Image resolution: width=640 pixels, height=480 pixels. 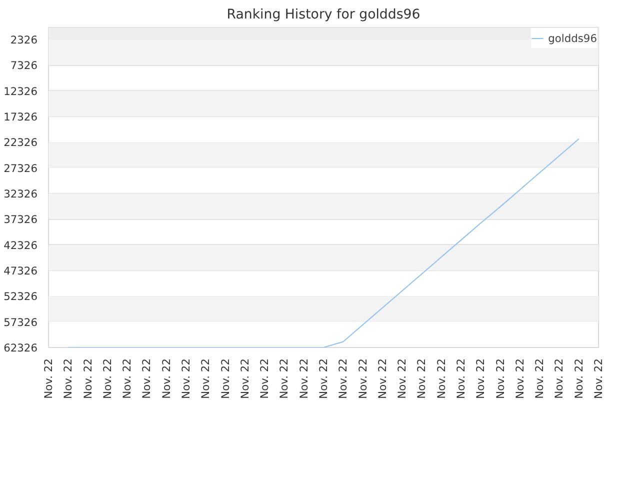 What do you see at coordinates (24, 39) in the screenshot?
I see `y-tick-label: 2326` at bounding box center [24, 39].